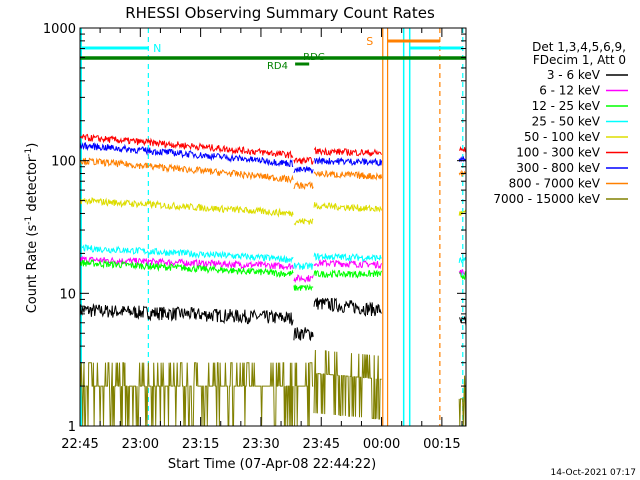 The height and width of the screenshot is (480, 640). What do you see at coordinates (32, 145) in the screenshot?
I see `y-axis-label-end: )` at bounding box center [32, 145].